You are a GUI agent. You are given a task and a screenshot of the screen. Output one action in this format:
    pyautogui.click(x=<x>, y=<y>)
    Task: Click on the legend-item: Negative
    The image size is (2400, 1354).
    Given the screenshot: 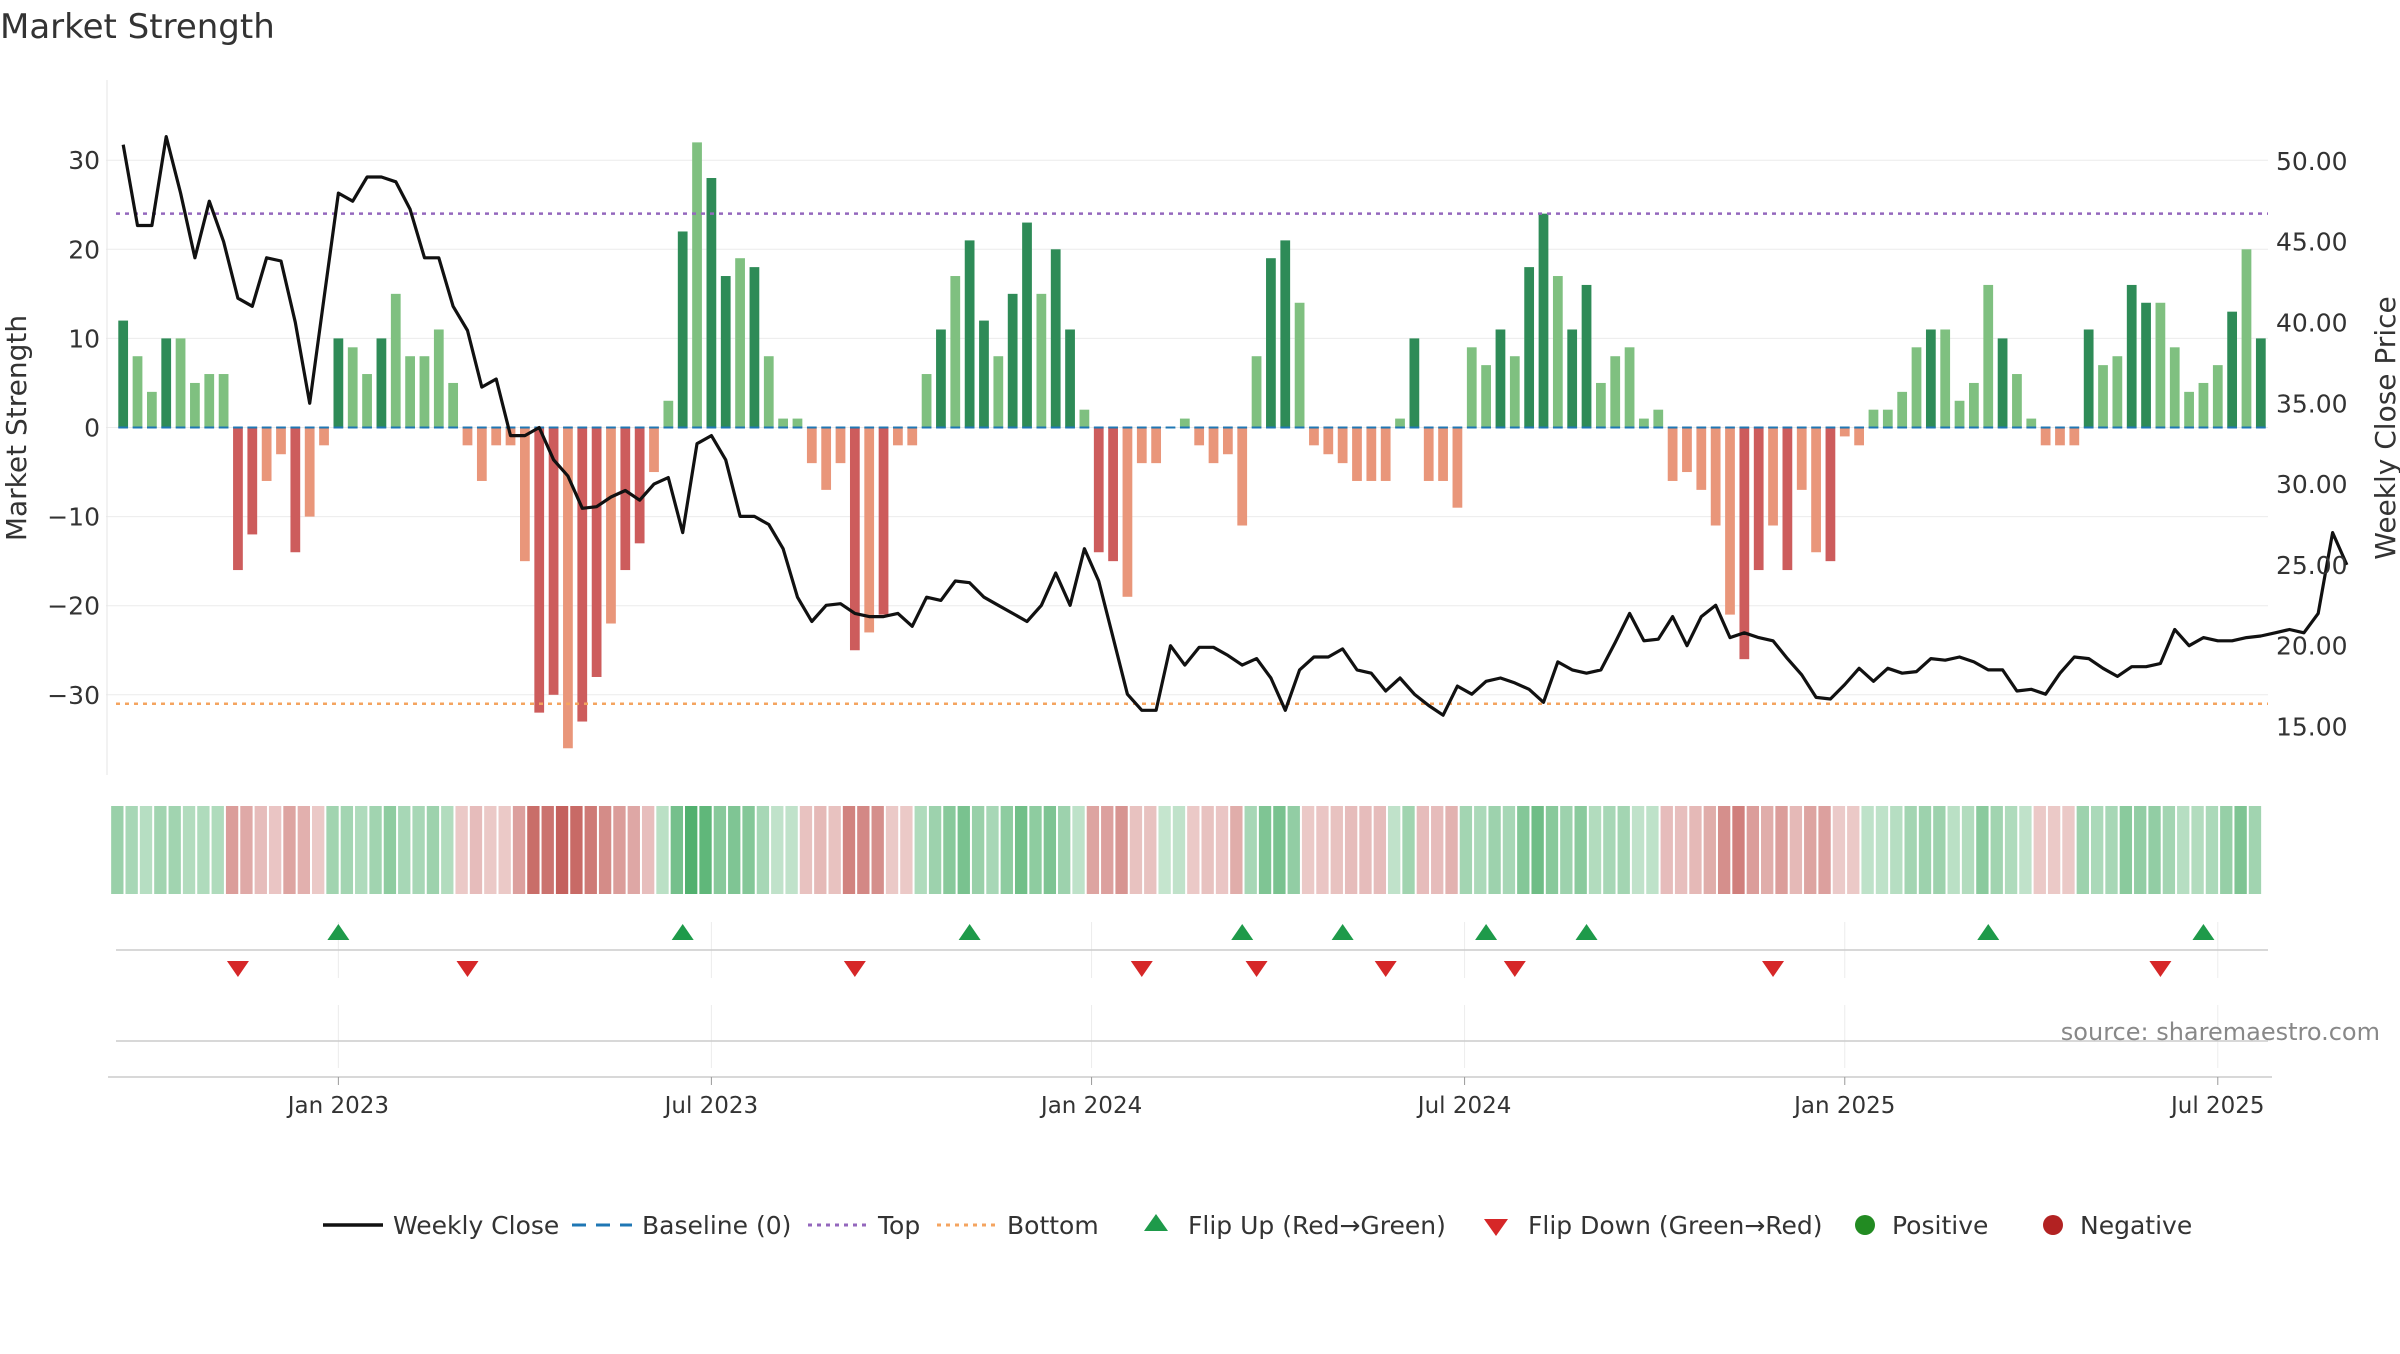 What is the action you would take?
    pyautogui.click(x=2117, y=1225)
    